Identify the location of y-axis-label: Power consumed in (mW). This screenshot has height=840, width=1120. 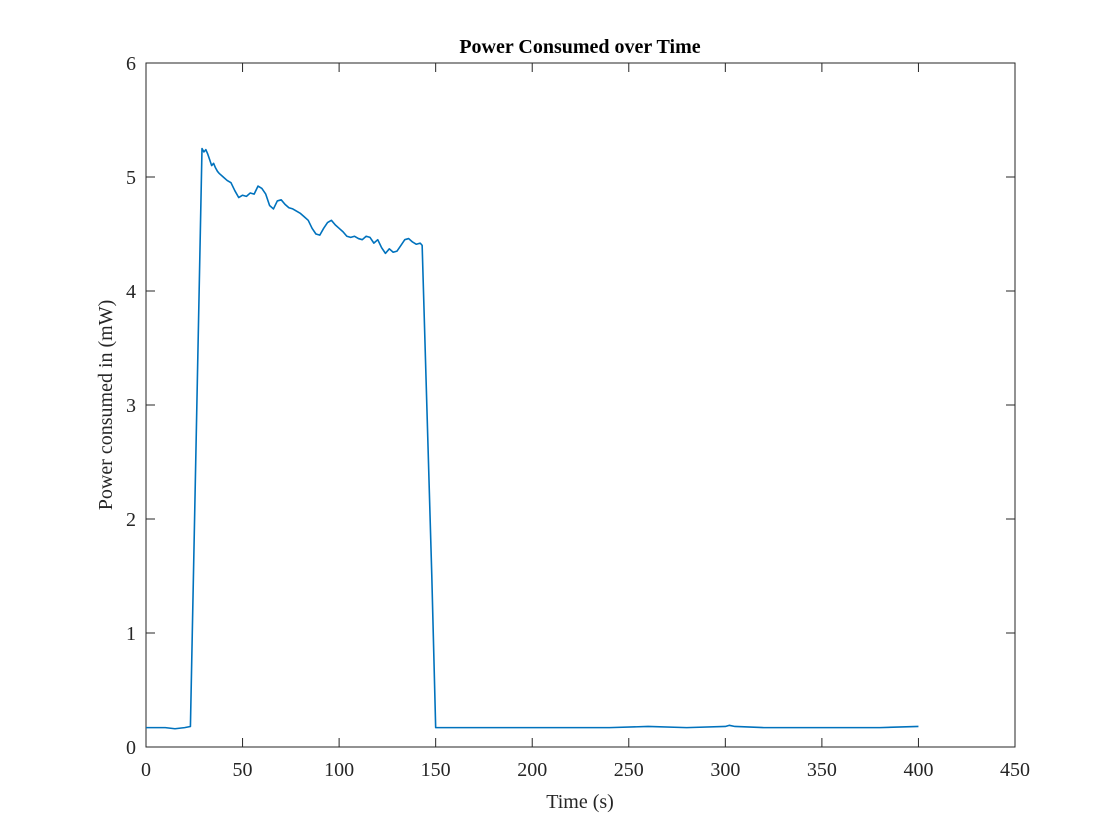
(106, 405).